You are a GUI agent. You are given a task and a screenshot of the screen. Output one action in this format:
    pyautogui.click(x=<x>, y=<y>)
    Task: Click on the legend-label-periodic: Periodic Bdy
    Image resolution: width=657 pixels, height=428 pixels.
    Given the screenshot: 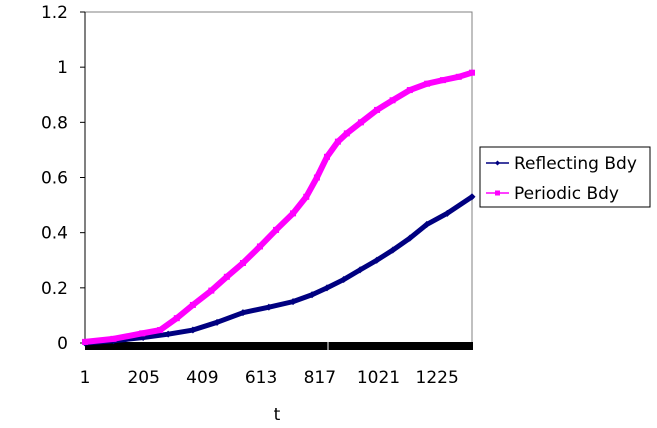 What is the action you would take?
    pyautogui.click(x=566, y=194)
    